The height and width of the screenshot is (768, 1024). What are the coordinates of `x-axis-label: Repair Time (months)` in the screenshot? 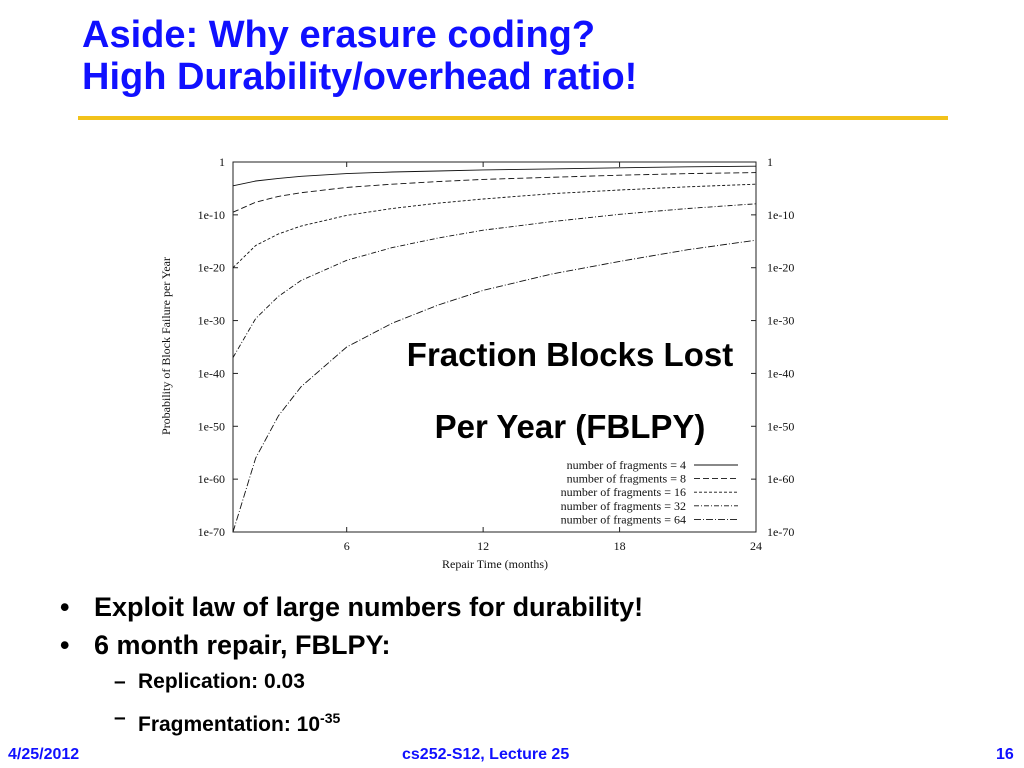 It's located at (495, 564).